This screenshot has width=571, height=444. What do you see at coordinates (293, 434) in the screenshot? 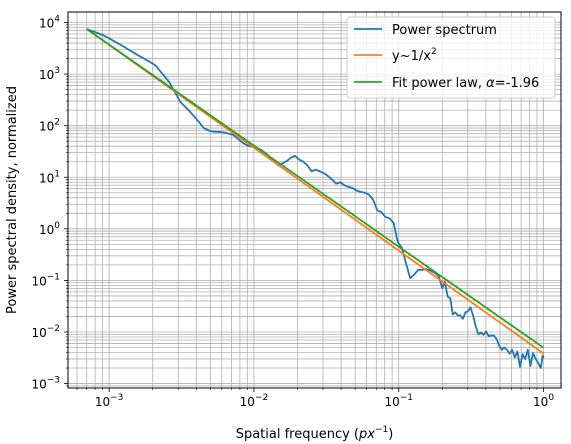
I see `x-axis-label-text: Spatial frequency` at bounding box center [293, 434].